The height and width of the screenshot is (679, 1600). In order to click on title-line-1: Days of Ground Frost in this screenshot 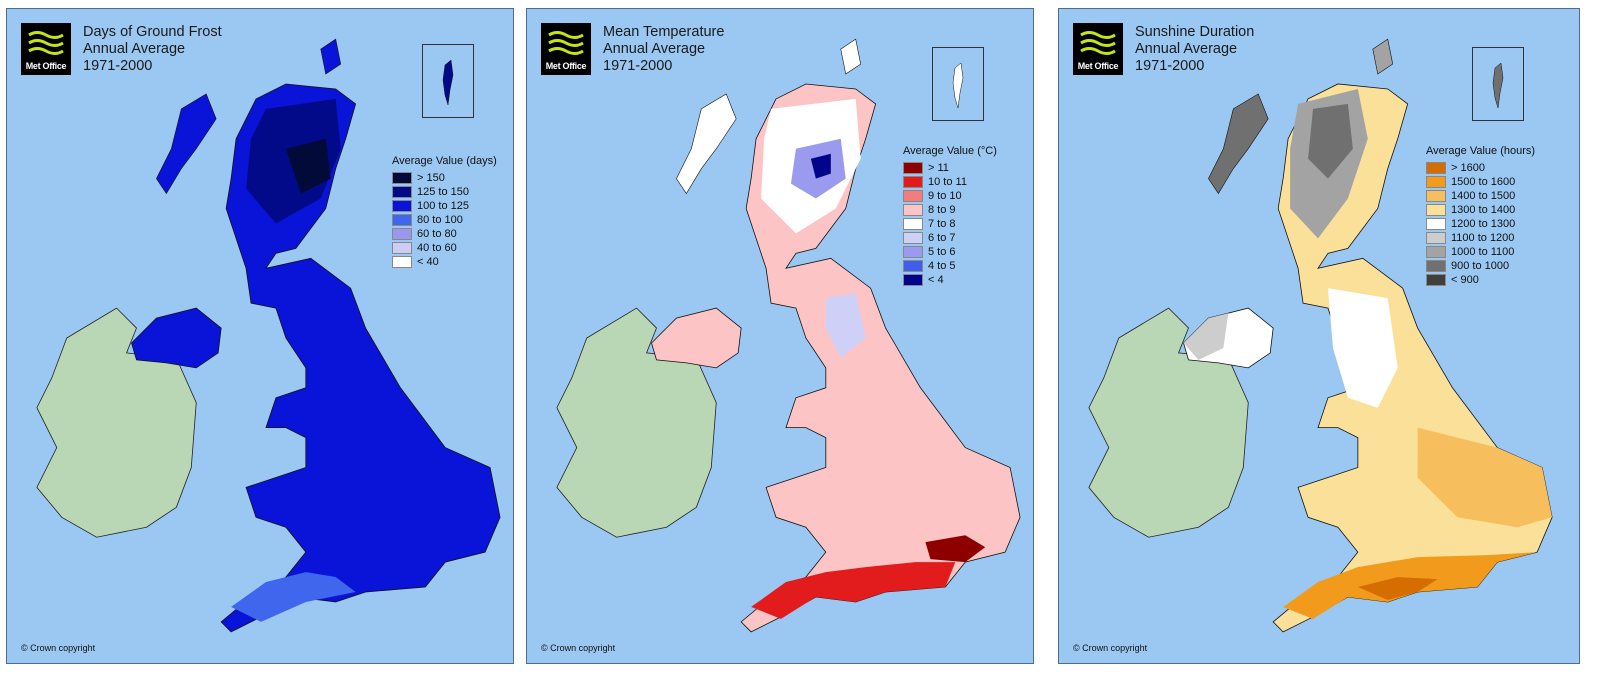, I will do `click(152, 32)`.